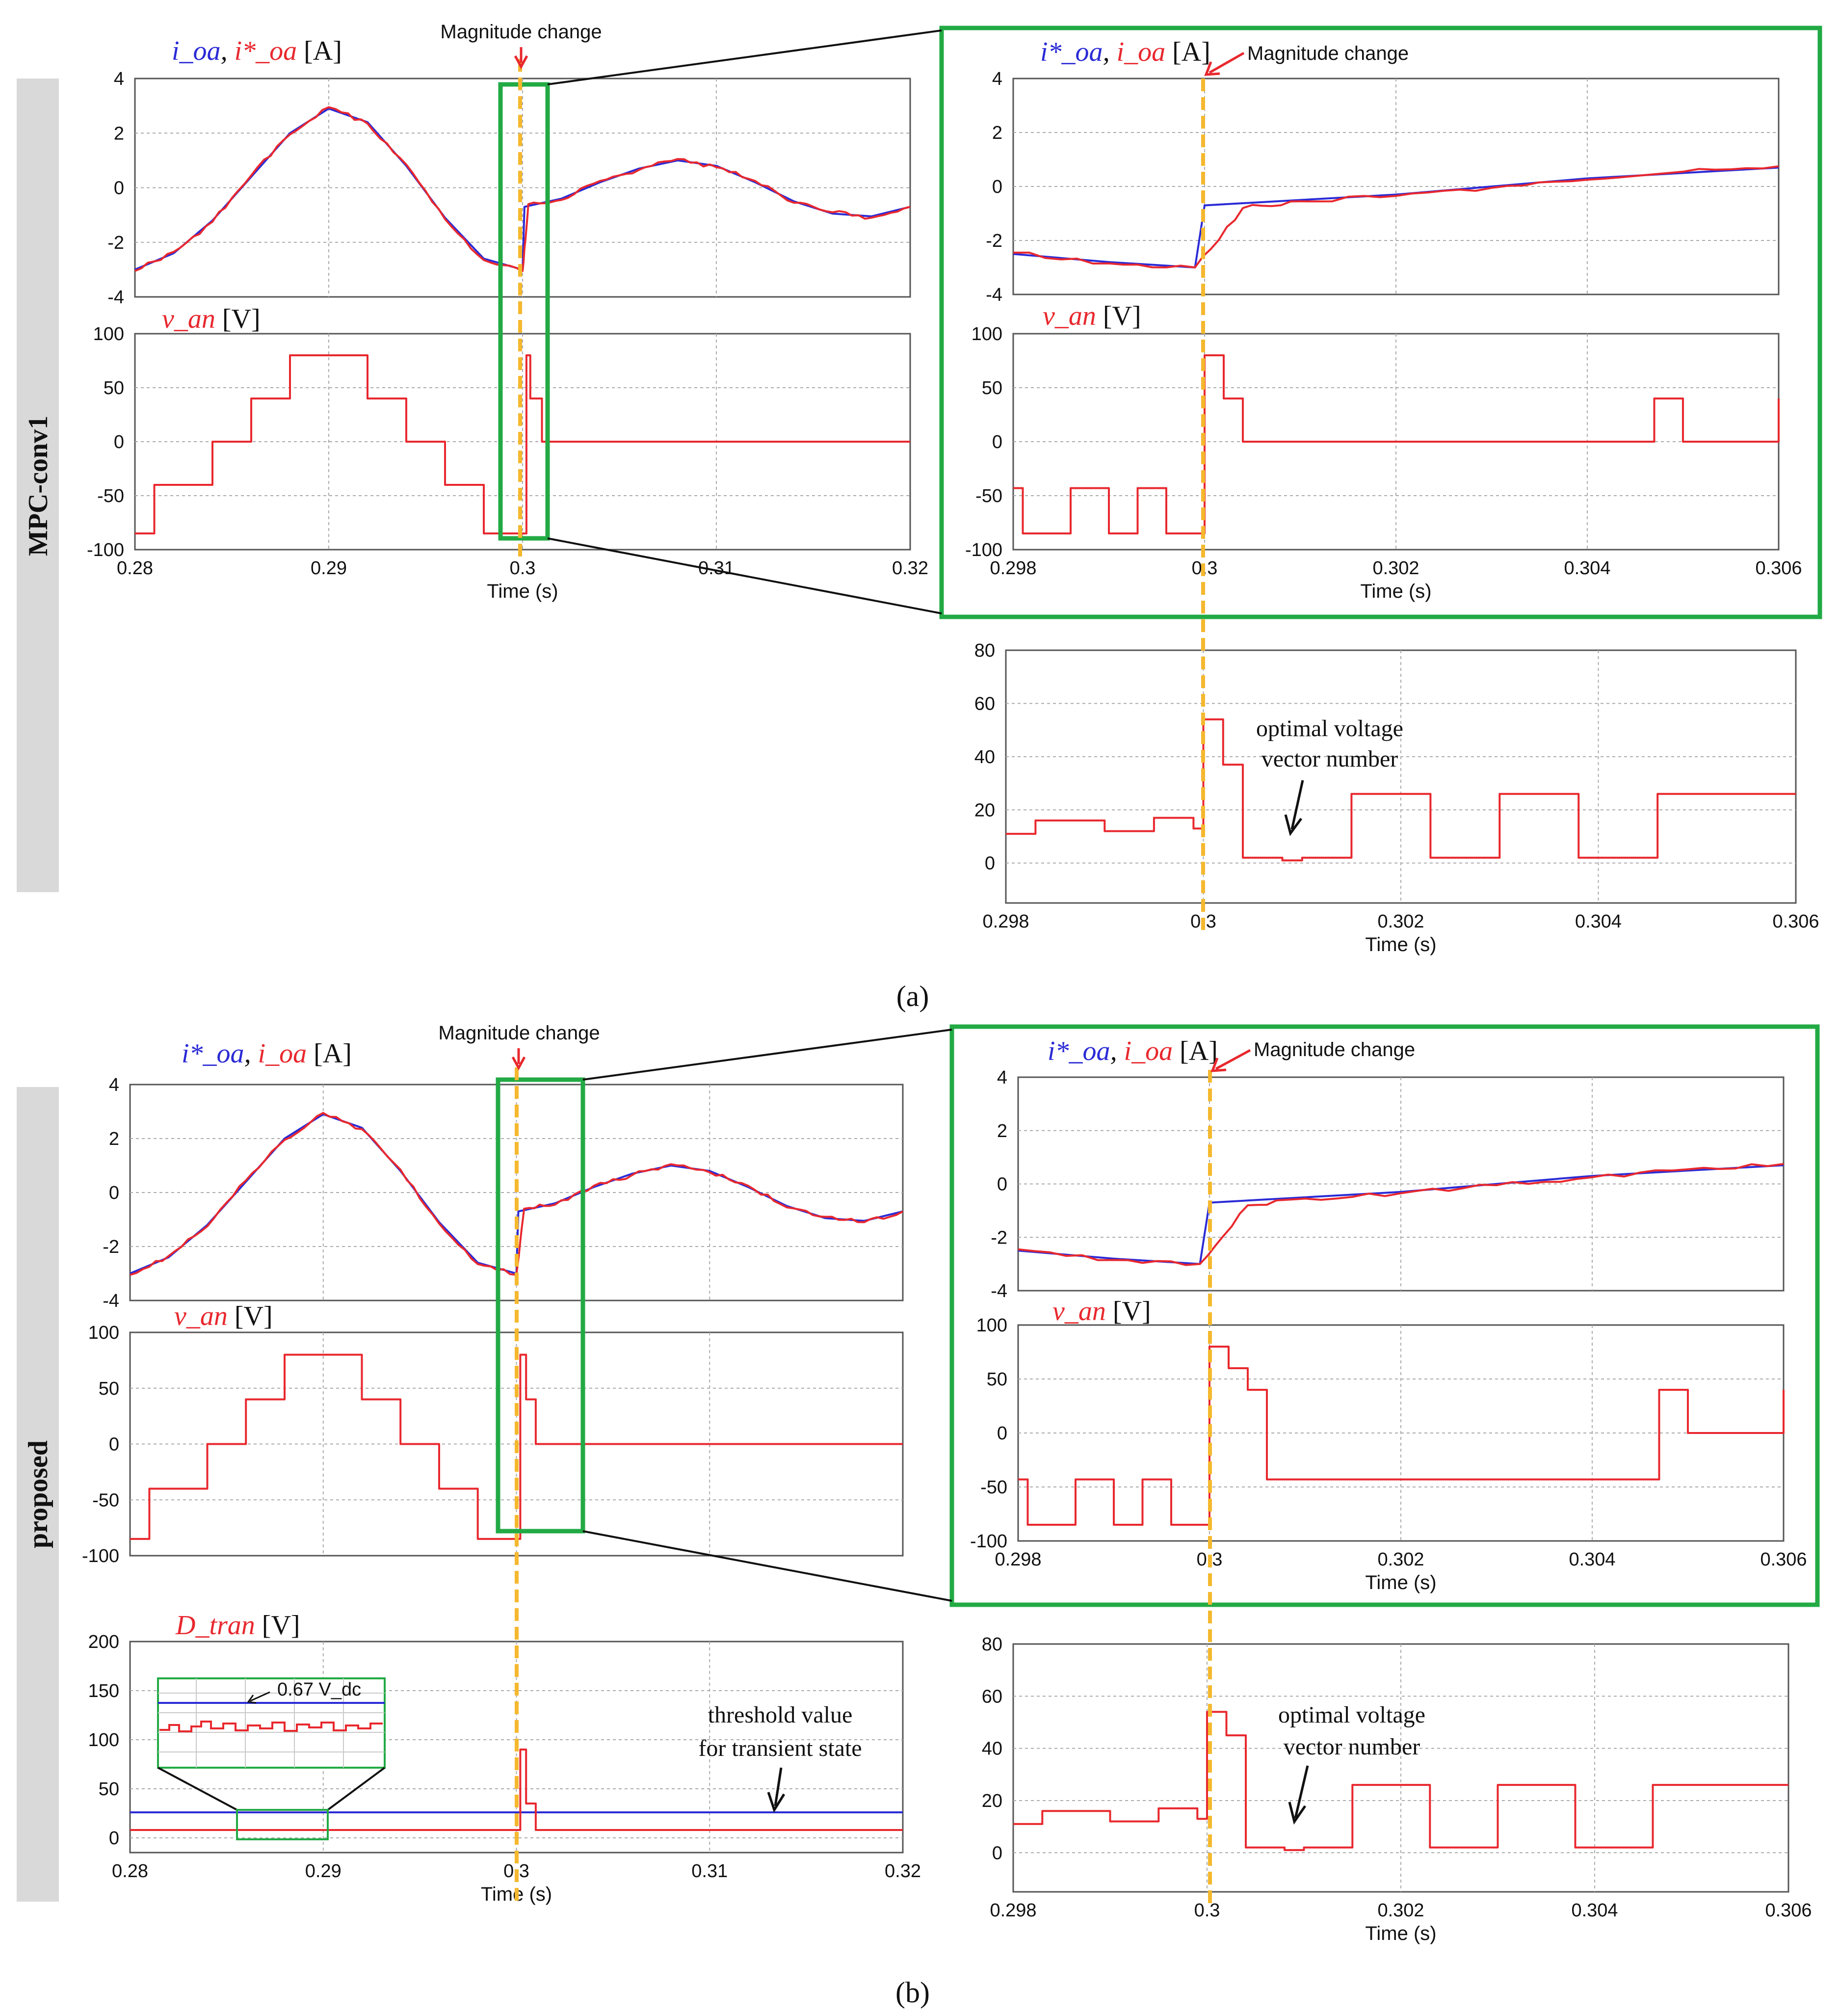  Describe the element at coordinates (1330, 729) in the screenshot. I see `vector-annotation-a-1: optimal voltage` at that location.